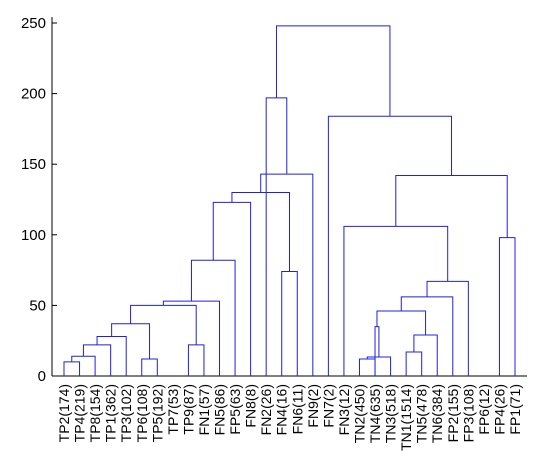  Describe the element at coordinates (220, 409) in the screenshot. I see `leaf-label: FN5(86)` at that location.